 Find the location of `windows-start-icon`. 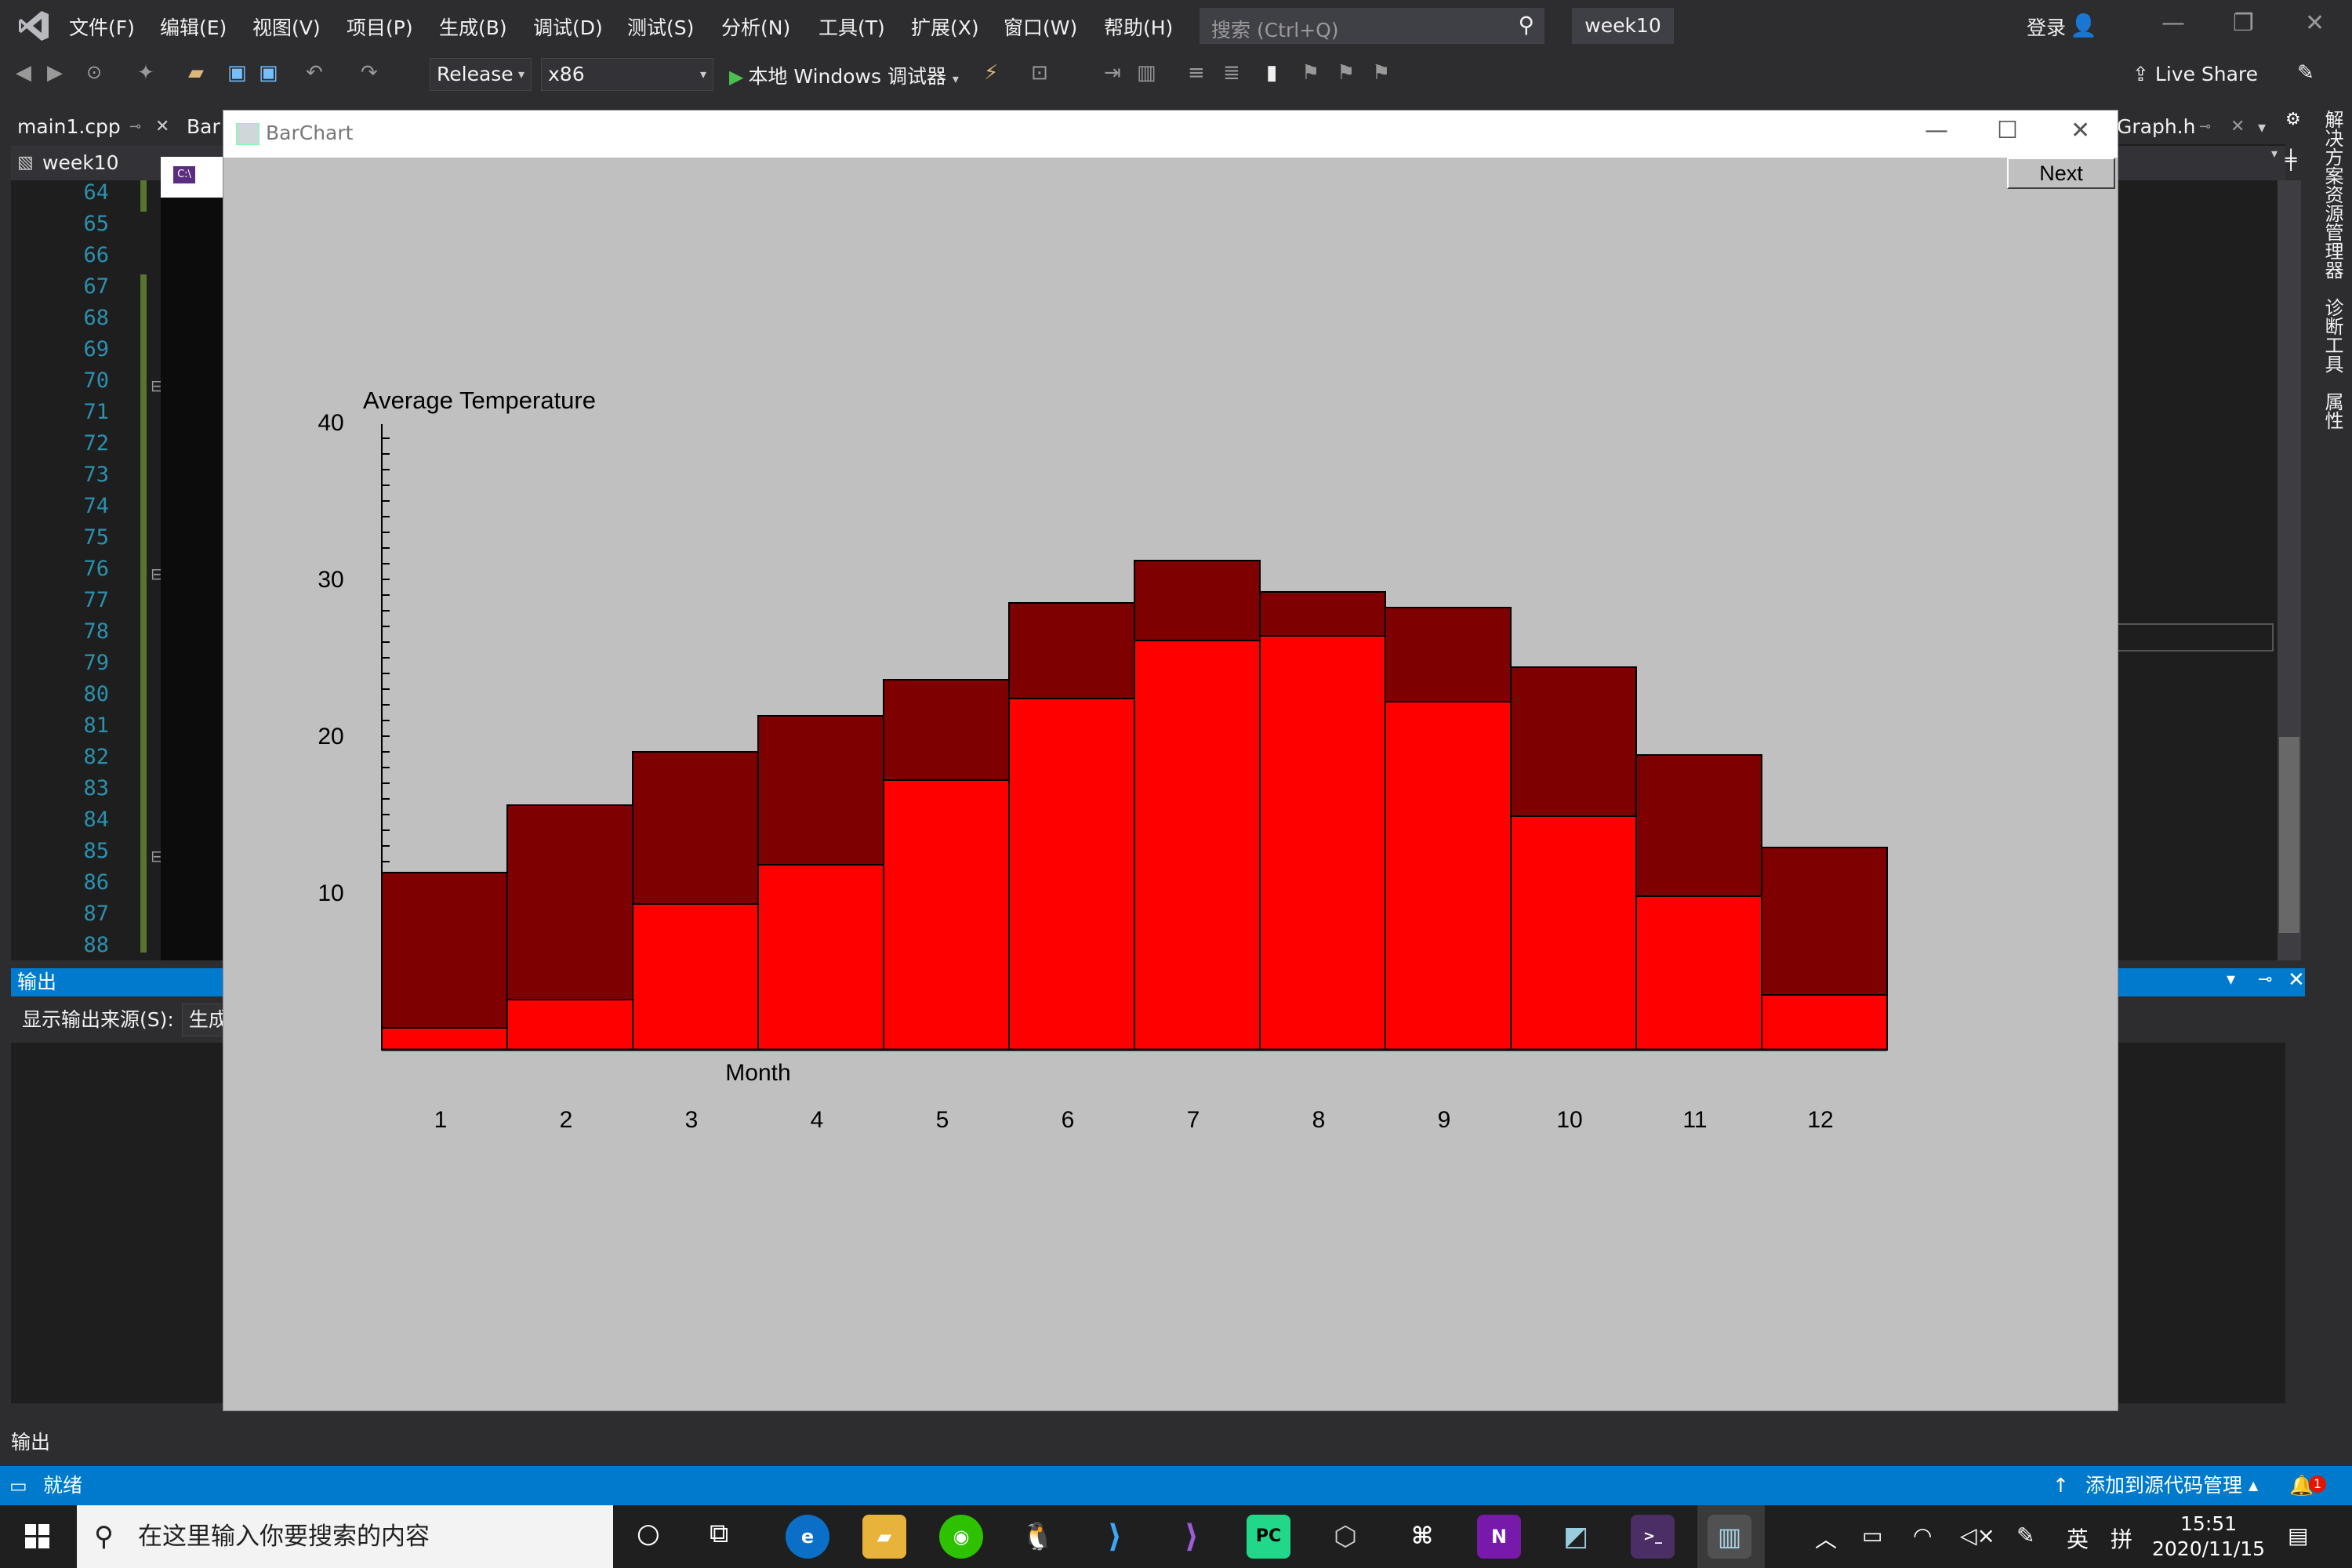

windows-start-icon is located at coordinates (37, 1536).